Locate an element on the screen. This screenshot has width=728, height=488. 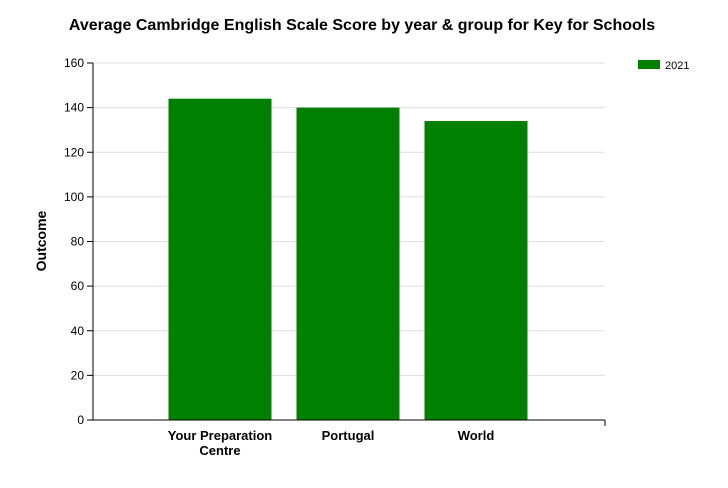
y-tick-label: 140 is located at coordinates (74, 108).